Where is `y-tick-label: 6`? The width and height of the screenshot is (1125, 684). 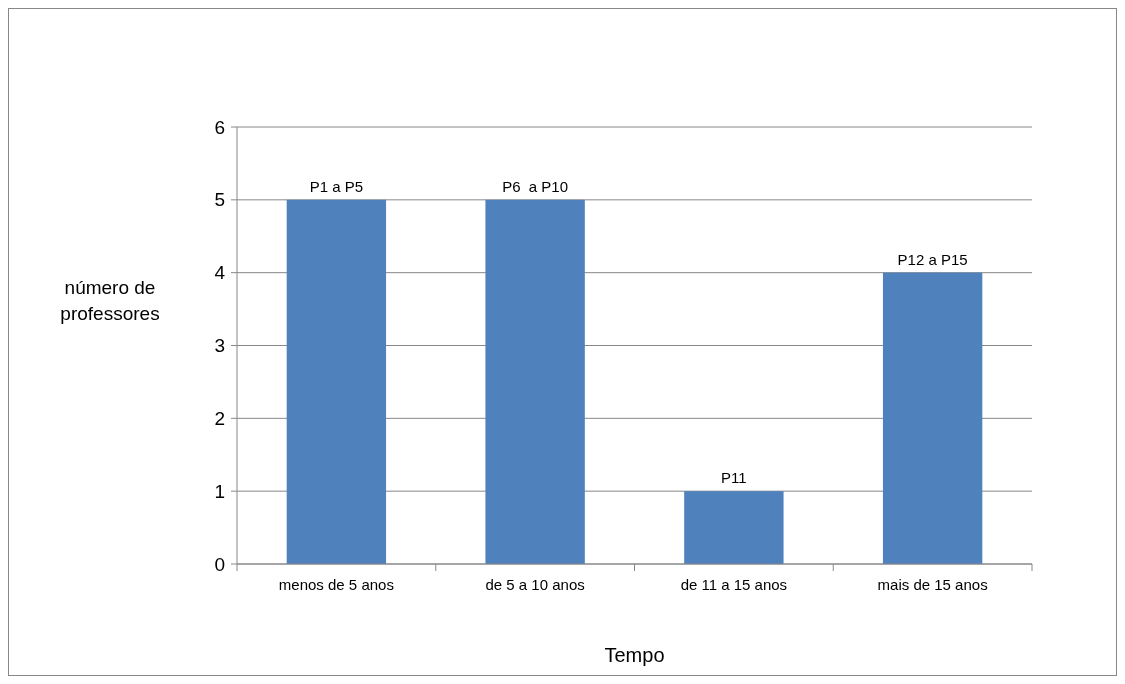
y-tick-label: 6 is located at coordinates (219, 127).